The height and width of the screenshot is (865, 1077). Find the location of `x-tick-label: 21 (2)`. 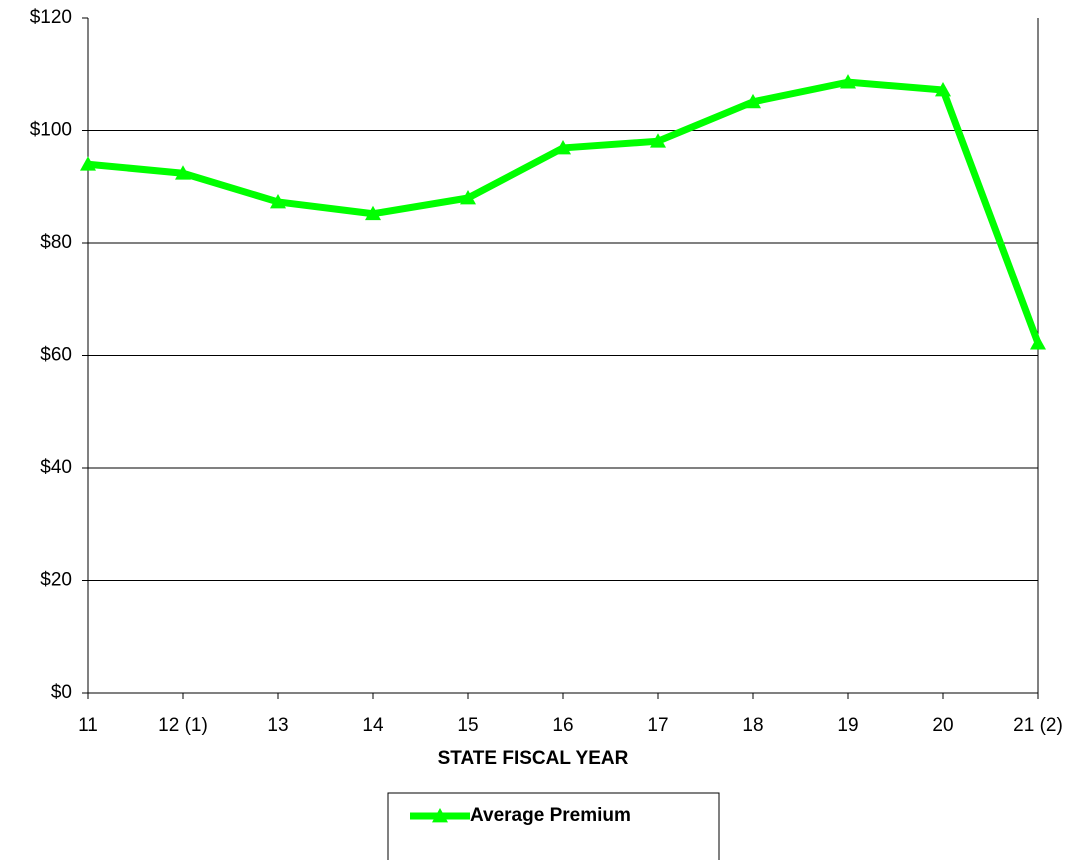

x-tick-label: 21 (2) is located at coordinates (1038, 725).